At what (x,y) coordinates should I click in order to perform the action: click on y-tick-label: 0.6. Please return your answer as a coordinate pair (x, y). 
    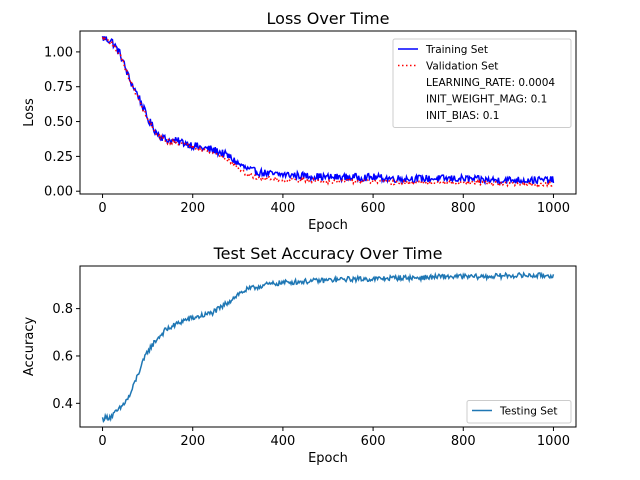
    Looking at the image, I should click on (62, 356).